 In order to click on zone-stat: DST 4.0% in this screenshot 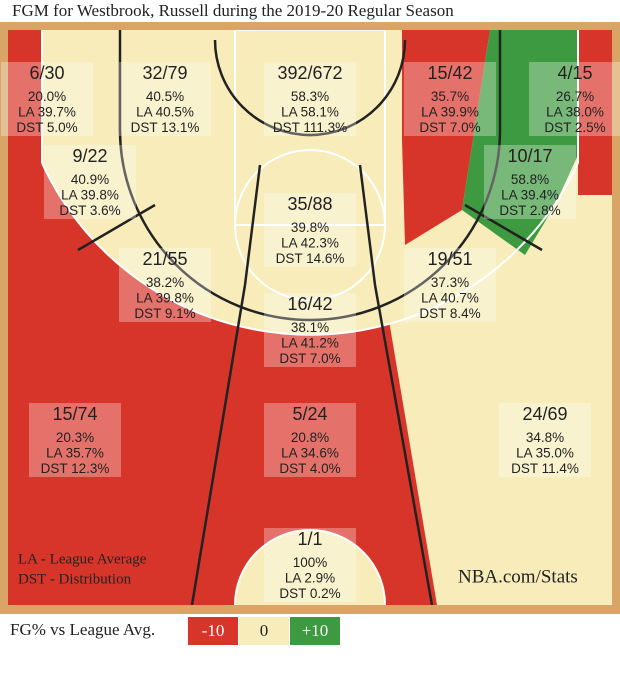, I will do `click(309, 468)`.